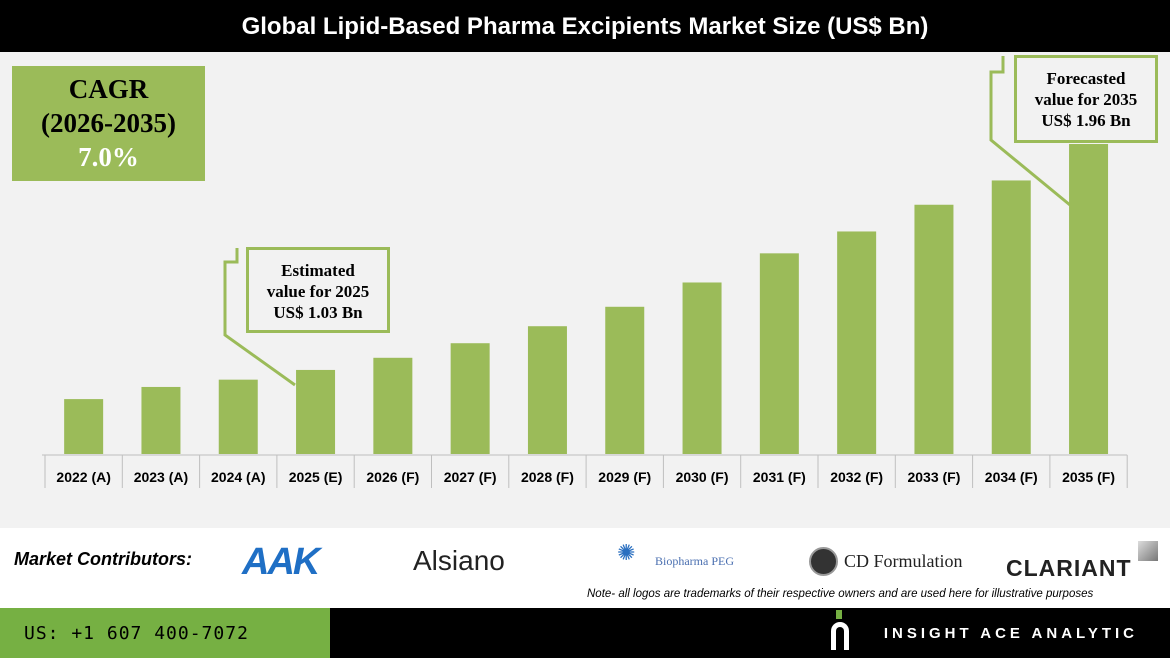 This screenshot has width=1170, height=660. I want to click on x-tick-label: 2025 (E), so click(316, 477).